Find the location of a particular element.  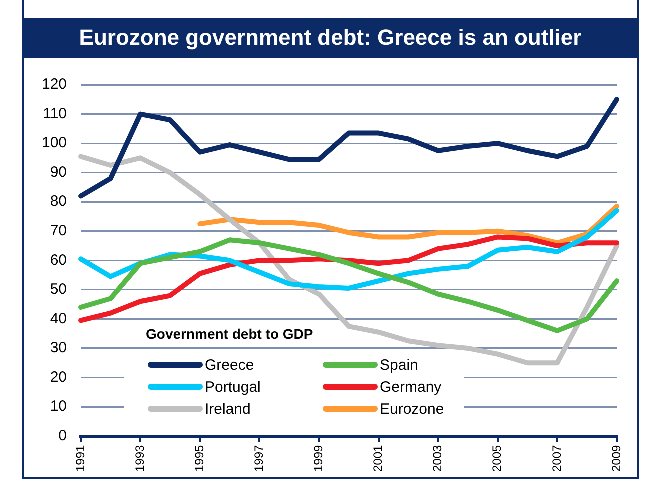

x-tick-label: 2001 is located at coordinates (378, 458).